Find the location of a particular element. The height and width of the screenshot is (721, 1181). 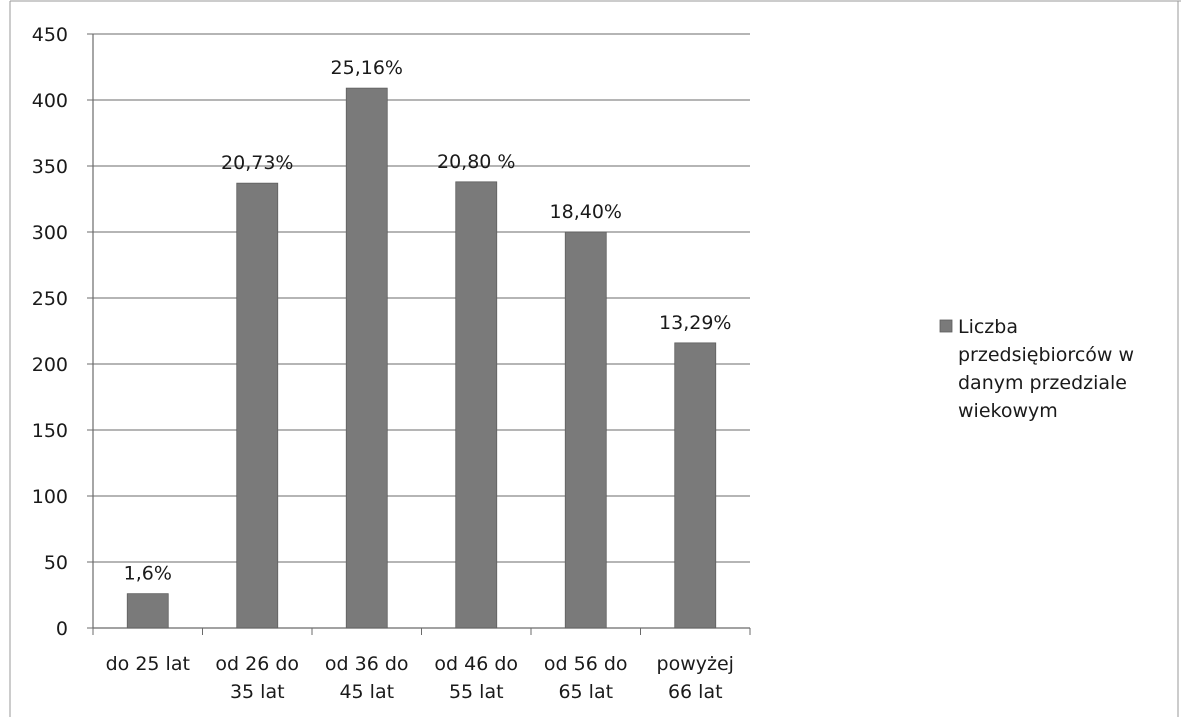

y-tick-labels: 0 50 100 150 200 250 300 350 400 450 is located at coordinates (50, 332).